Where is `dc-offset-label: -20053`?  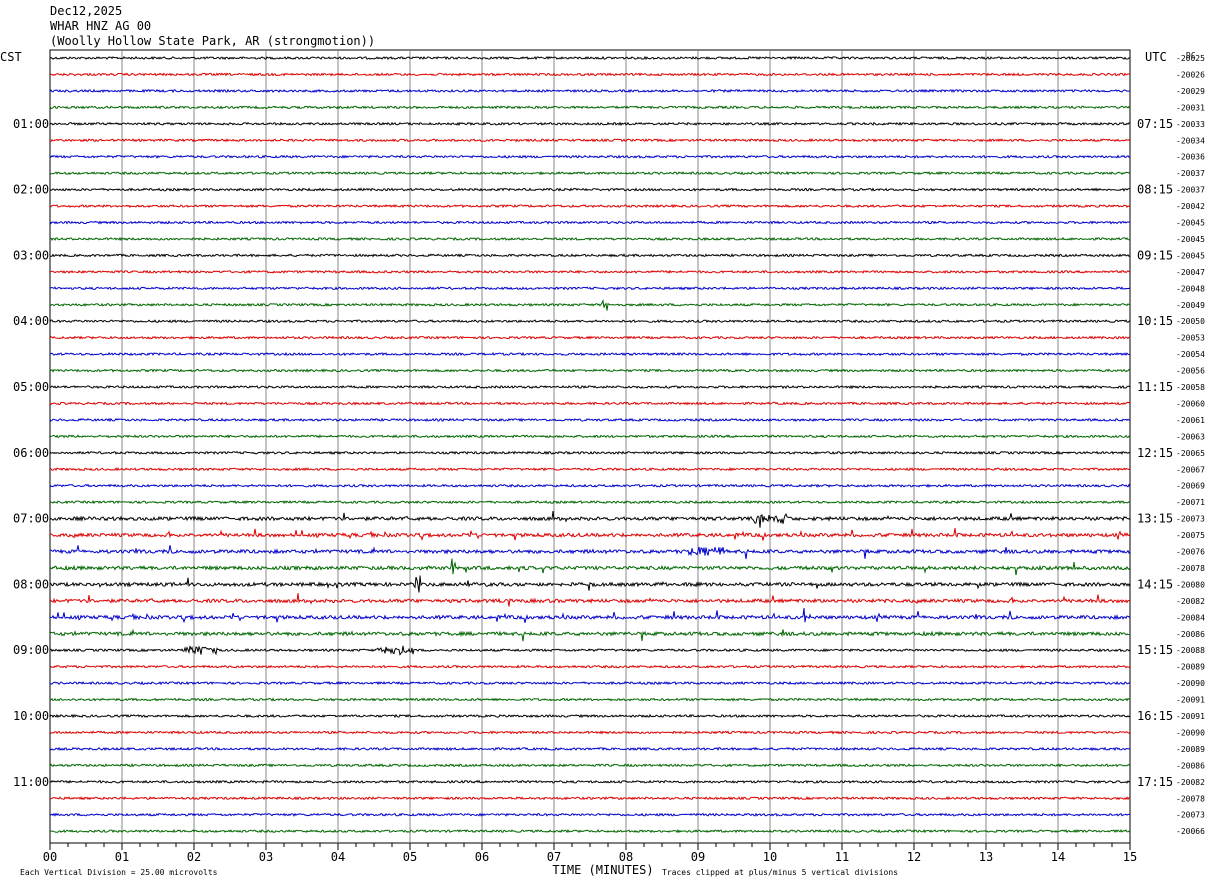 dc-offset-label: -20053 is located at coordinates (1190, 338).